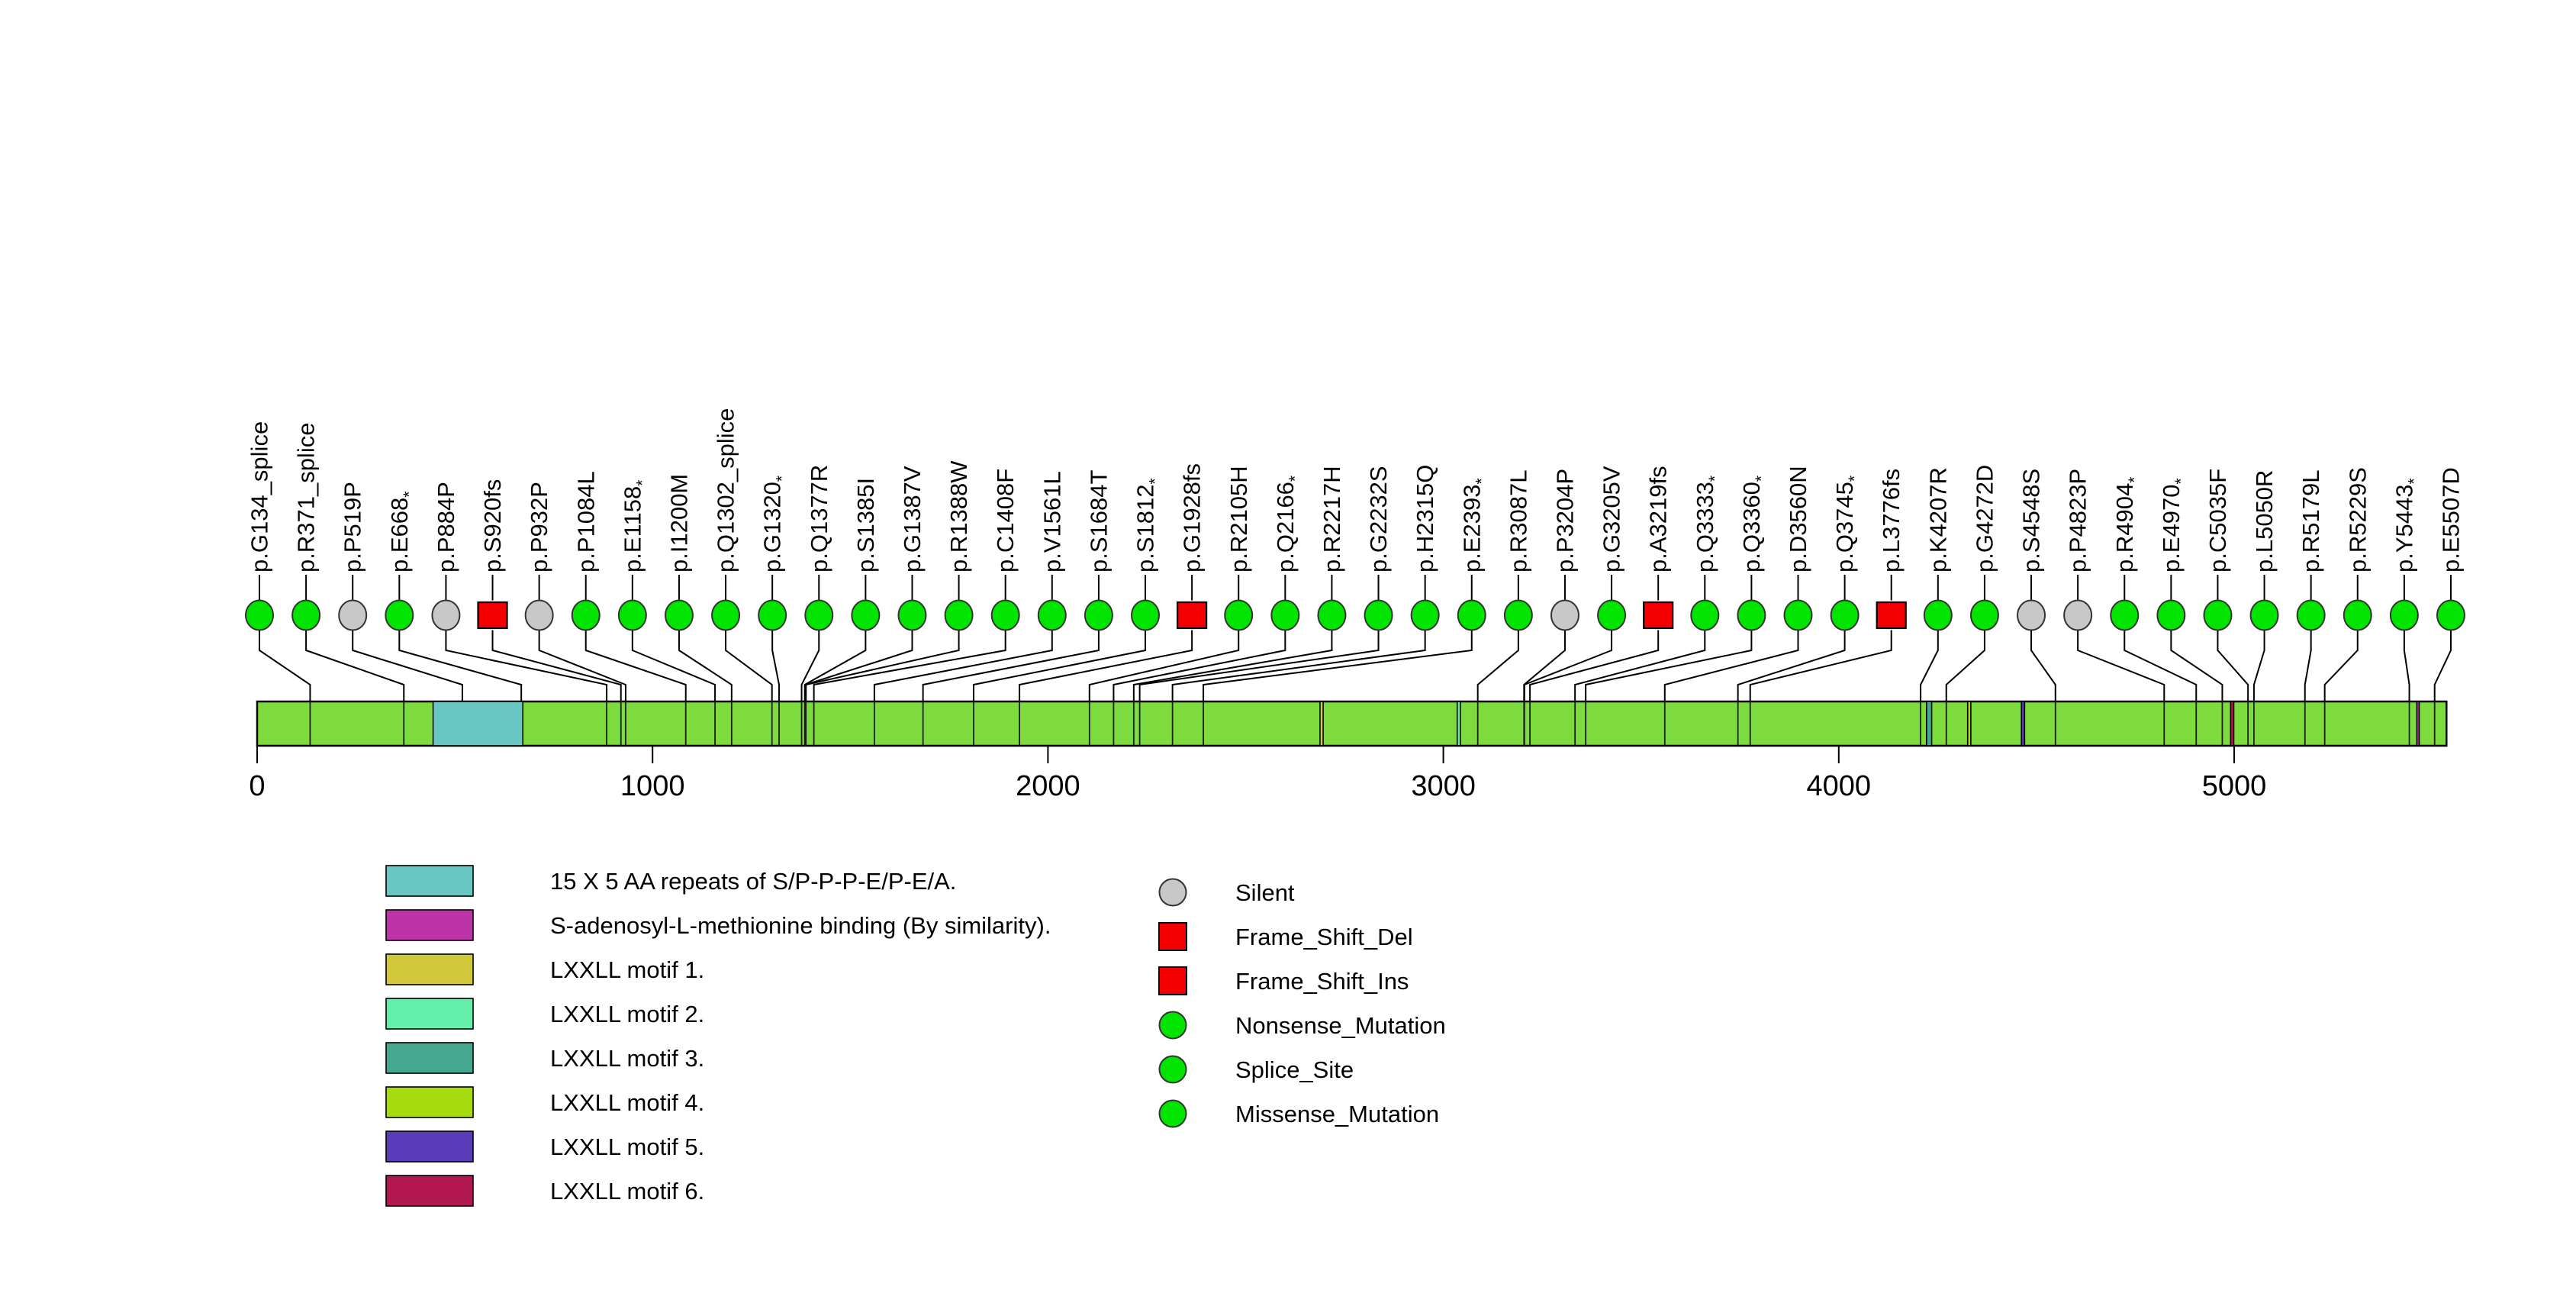 The height and width of the screenshot is (1290, 2576). What do you see at coordinates (1708, 524) in the screenshot?
I see `mutation-label: p.Q3333*` at bounding box center [1708, 524].